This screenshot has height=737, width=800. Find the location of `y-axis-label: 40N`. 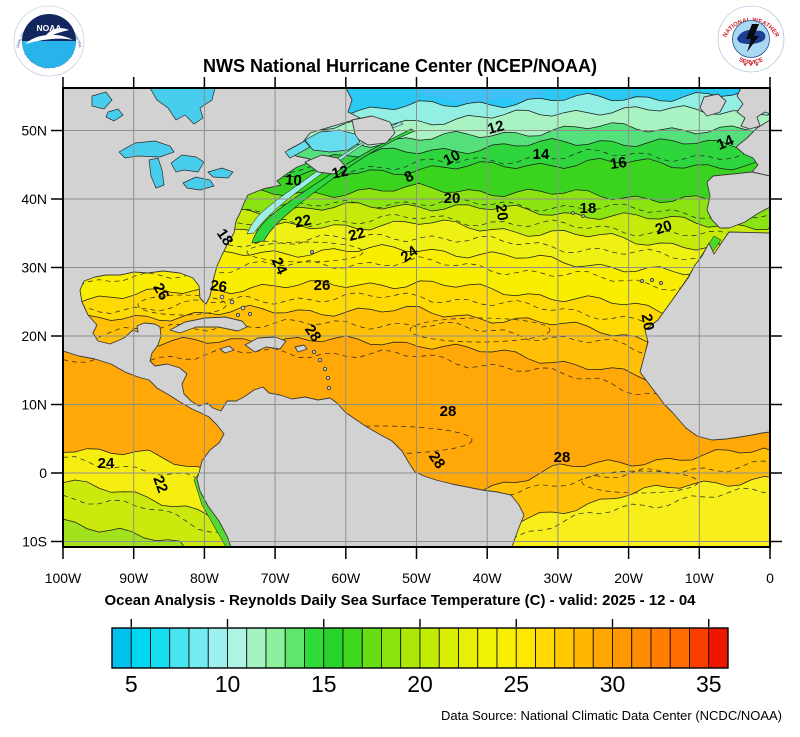

y-axis-label: 40N is located at coordinates (34, 199).